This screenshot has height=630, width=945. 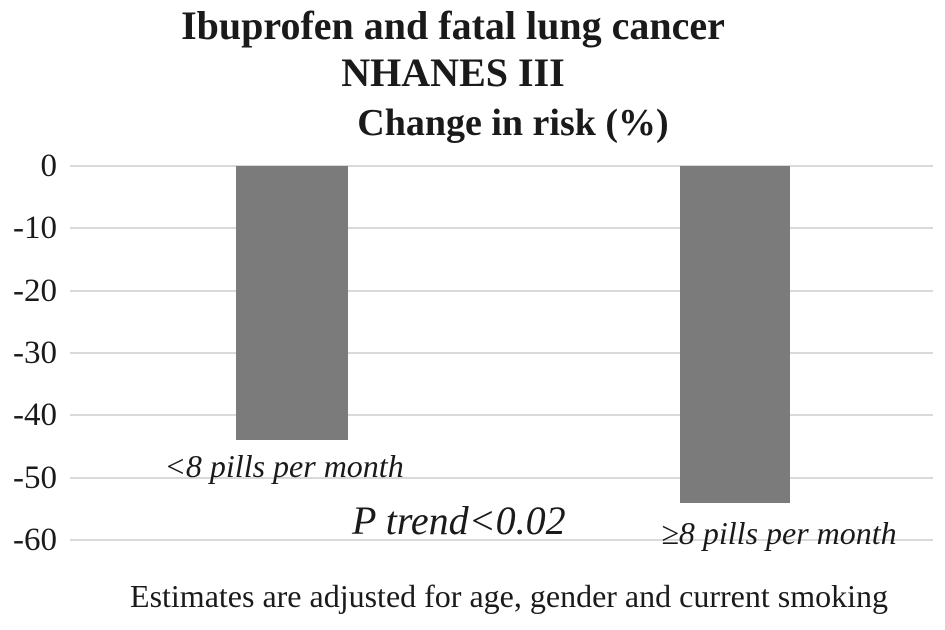 I want to click on category-label-1: ≥8 pills per month, so click(x=779, y=532).